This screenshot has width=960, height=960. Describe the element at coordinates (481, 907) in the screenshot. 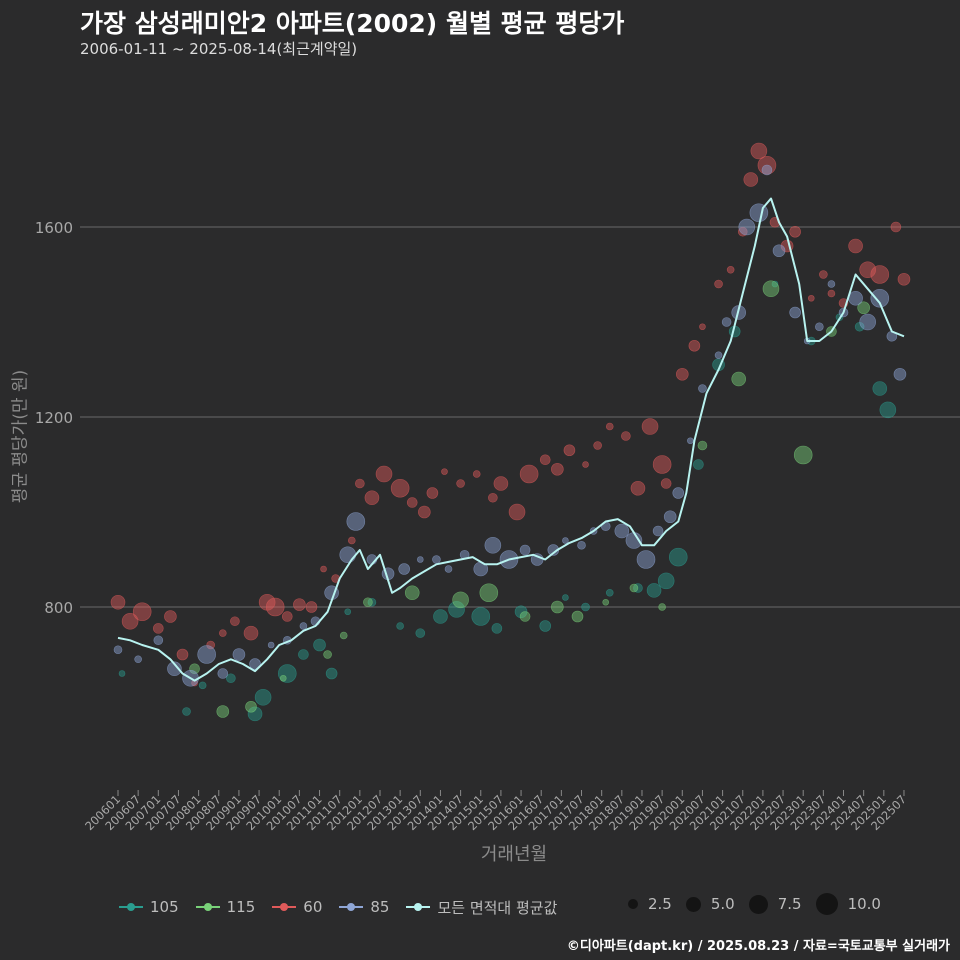

I see `legend-item-average: 모든 면적대 평균값` at that location.